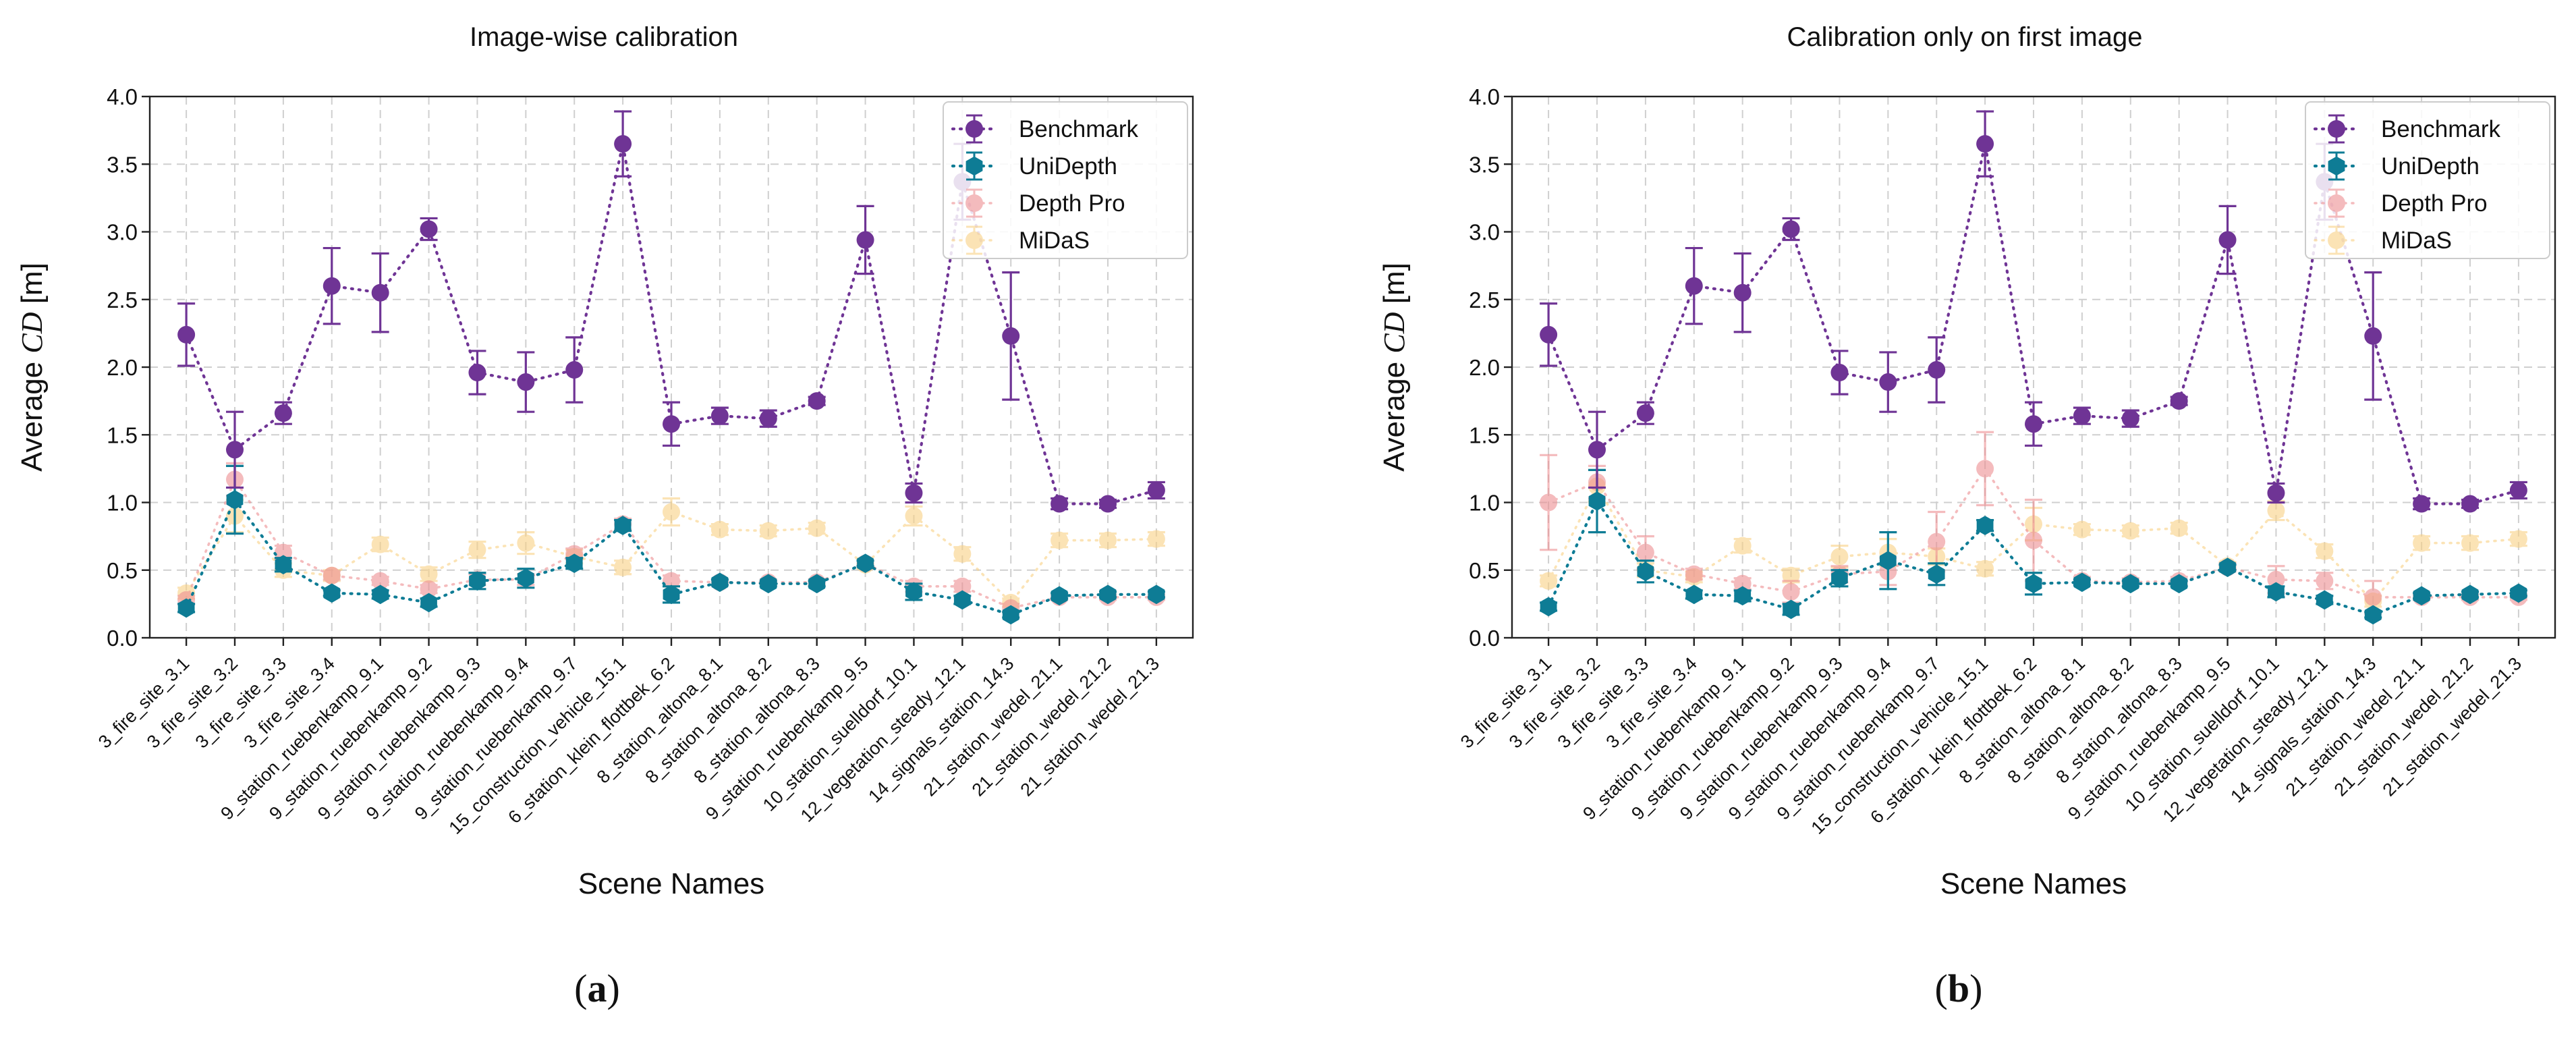 The width and height of the screenshot is (2576, 1038). Describe the element at coordinates (2430, 166) in the screenshot. I see `legend-label: UniDepth` at that location.